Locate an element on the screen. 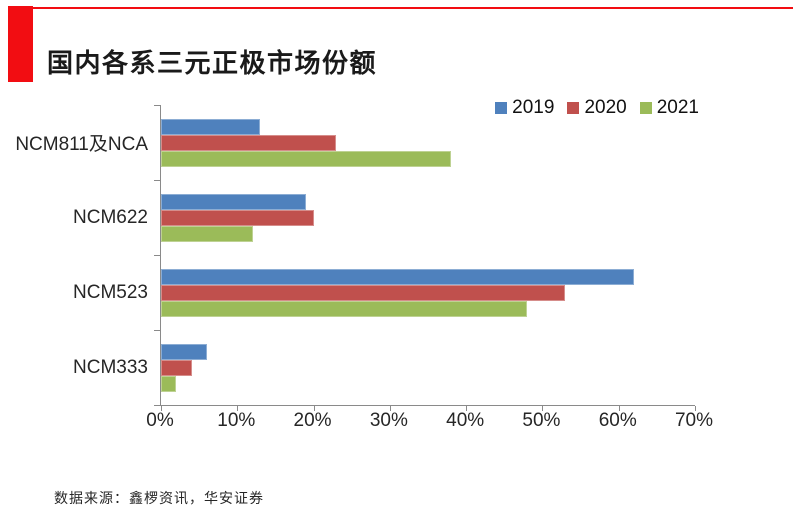 This screenshot has width=800, height=520. bar-NCM333-2019 is located at coordinates (184, 352).